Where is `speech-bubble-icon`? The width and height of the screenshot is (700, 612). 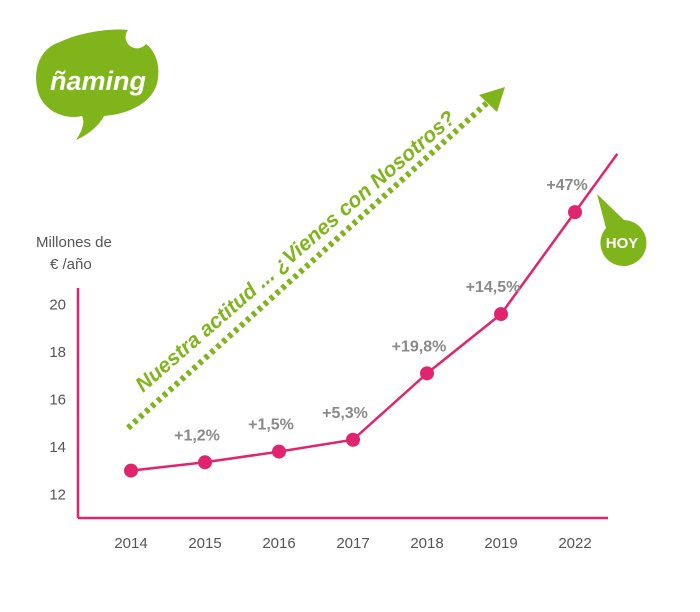
speech-bubble-icon is located at coordinates (622, 230).